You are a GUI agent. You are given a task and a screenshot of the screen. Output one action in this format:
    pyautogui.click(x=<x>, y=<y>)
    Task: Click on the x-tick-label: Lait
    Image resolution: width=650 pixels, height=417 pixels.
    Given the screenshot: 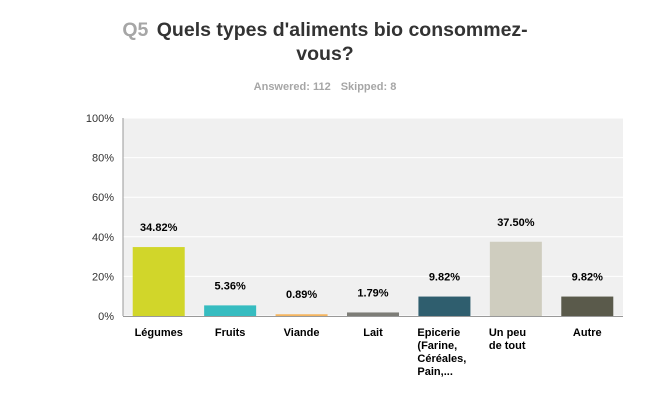 What is the action you would take?
    pyautogui.click(x=373, y=333)
    